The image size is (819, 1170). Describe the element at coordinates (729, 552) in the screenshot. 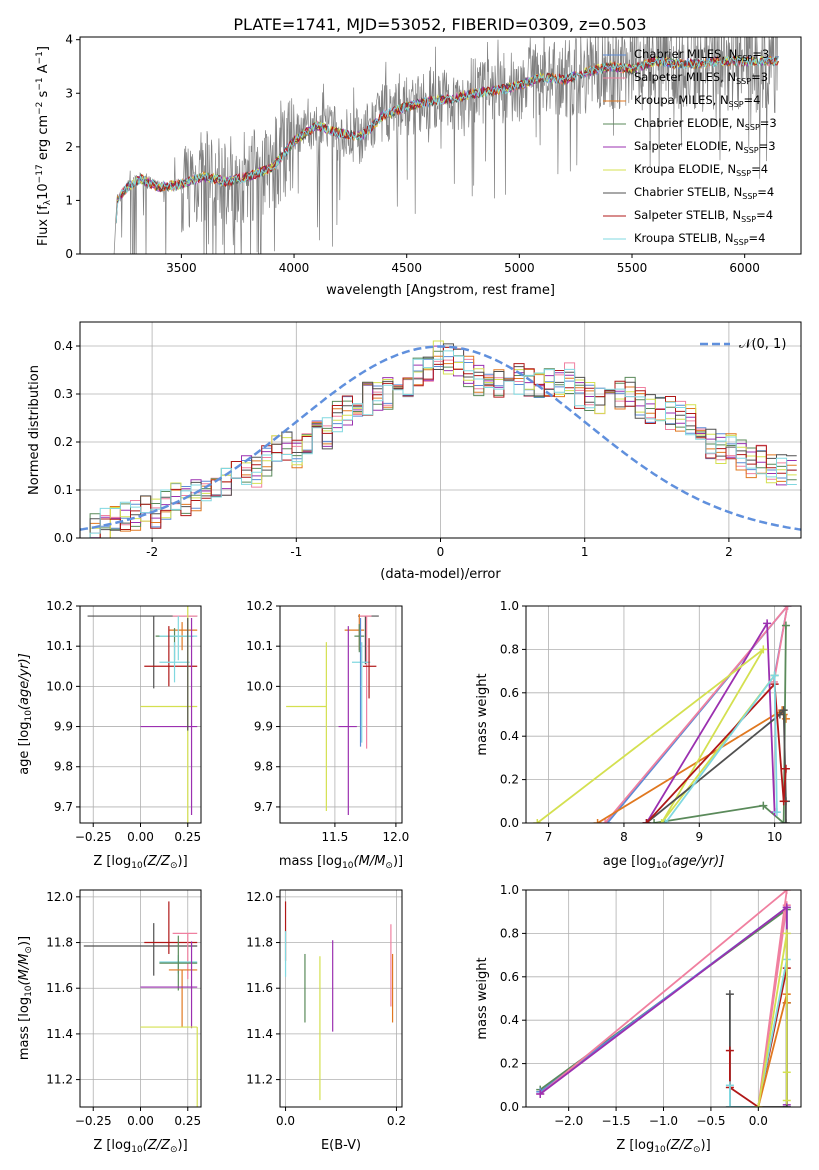

I see `x-tick-label: 2` at that location.